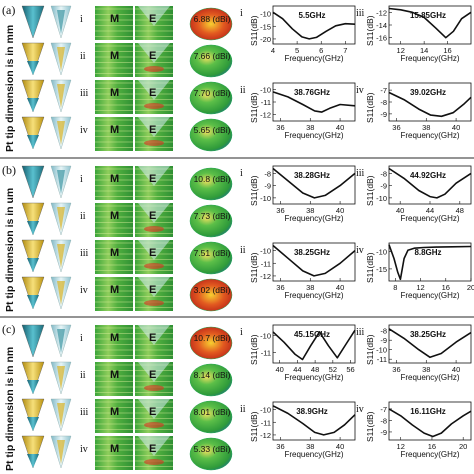 This screenshot has height=474, width=474. Describe the element at coordinates (127, 257) in the screenshot. I see `tip-row: iii M E 7.51 (dBi)` at that location.